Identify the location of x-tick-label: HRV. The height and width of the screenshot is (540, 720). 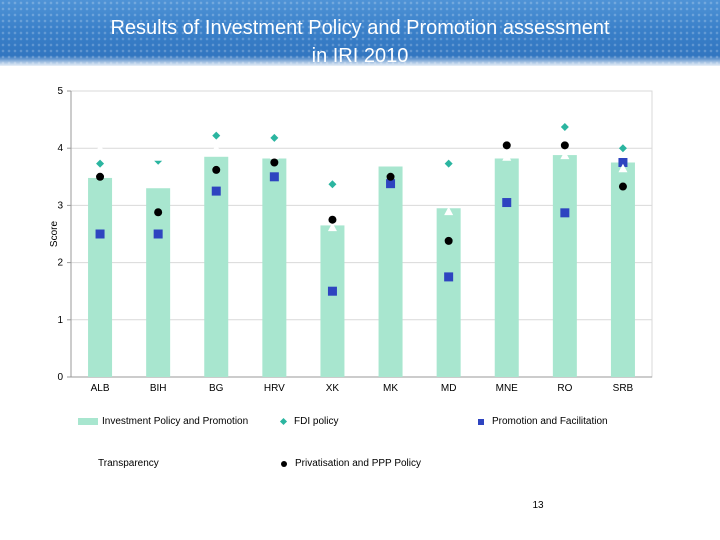
(274, 388).